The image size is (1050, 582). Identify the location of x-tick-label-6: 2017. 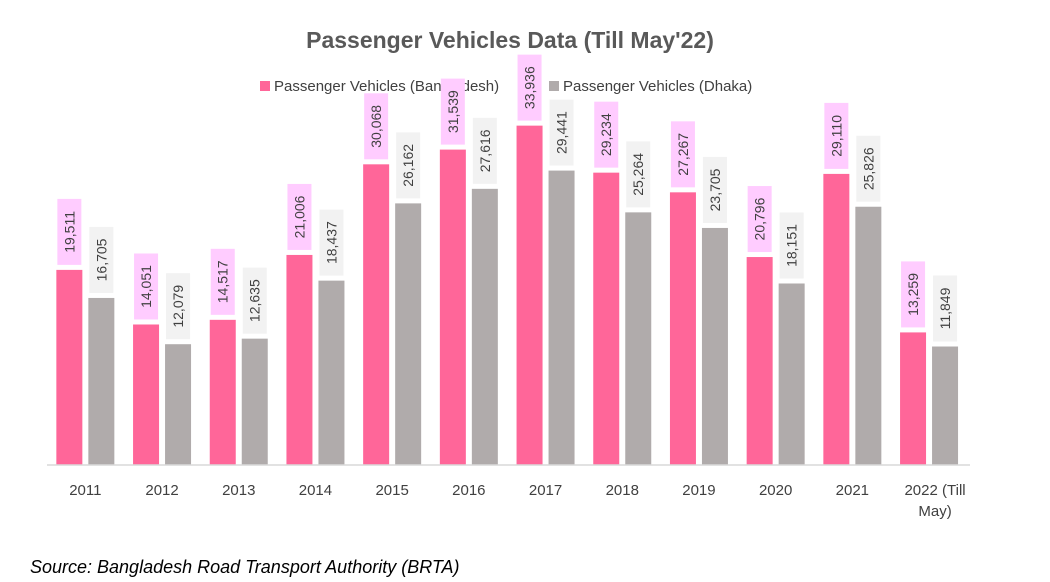
(545, 490).